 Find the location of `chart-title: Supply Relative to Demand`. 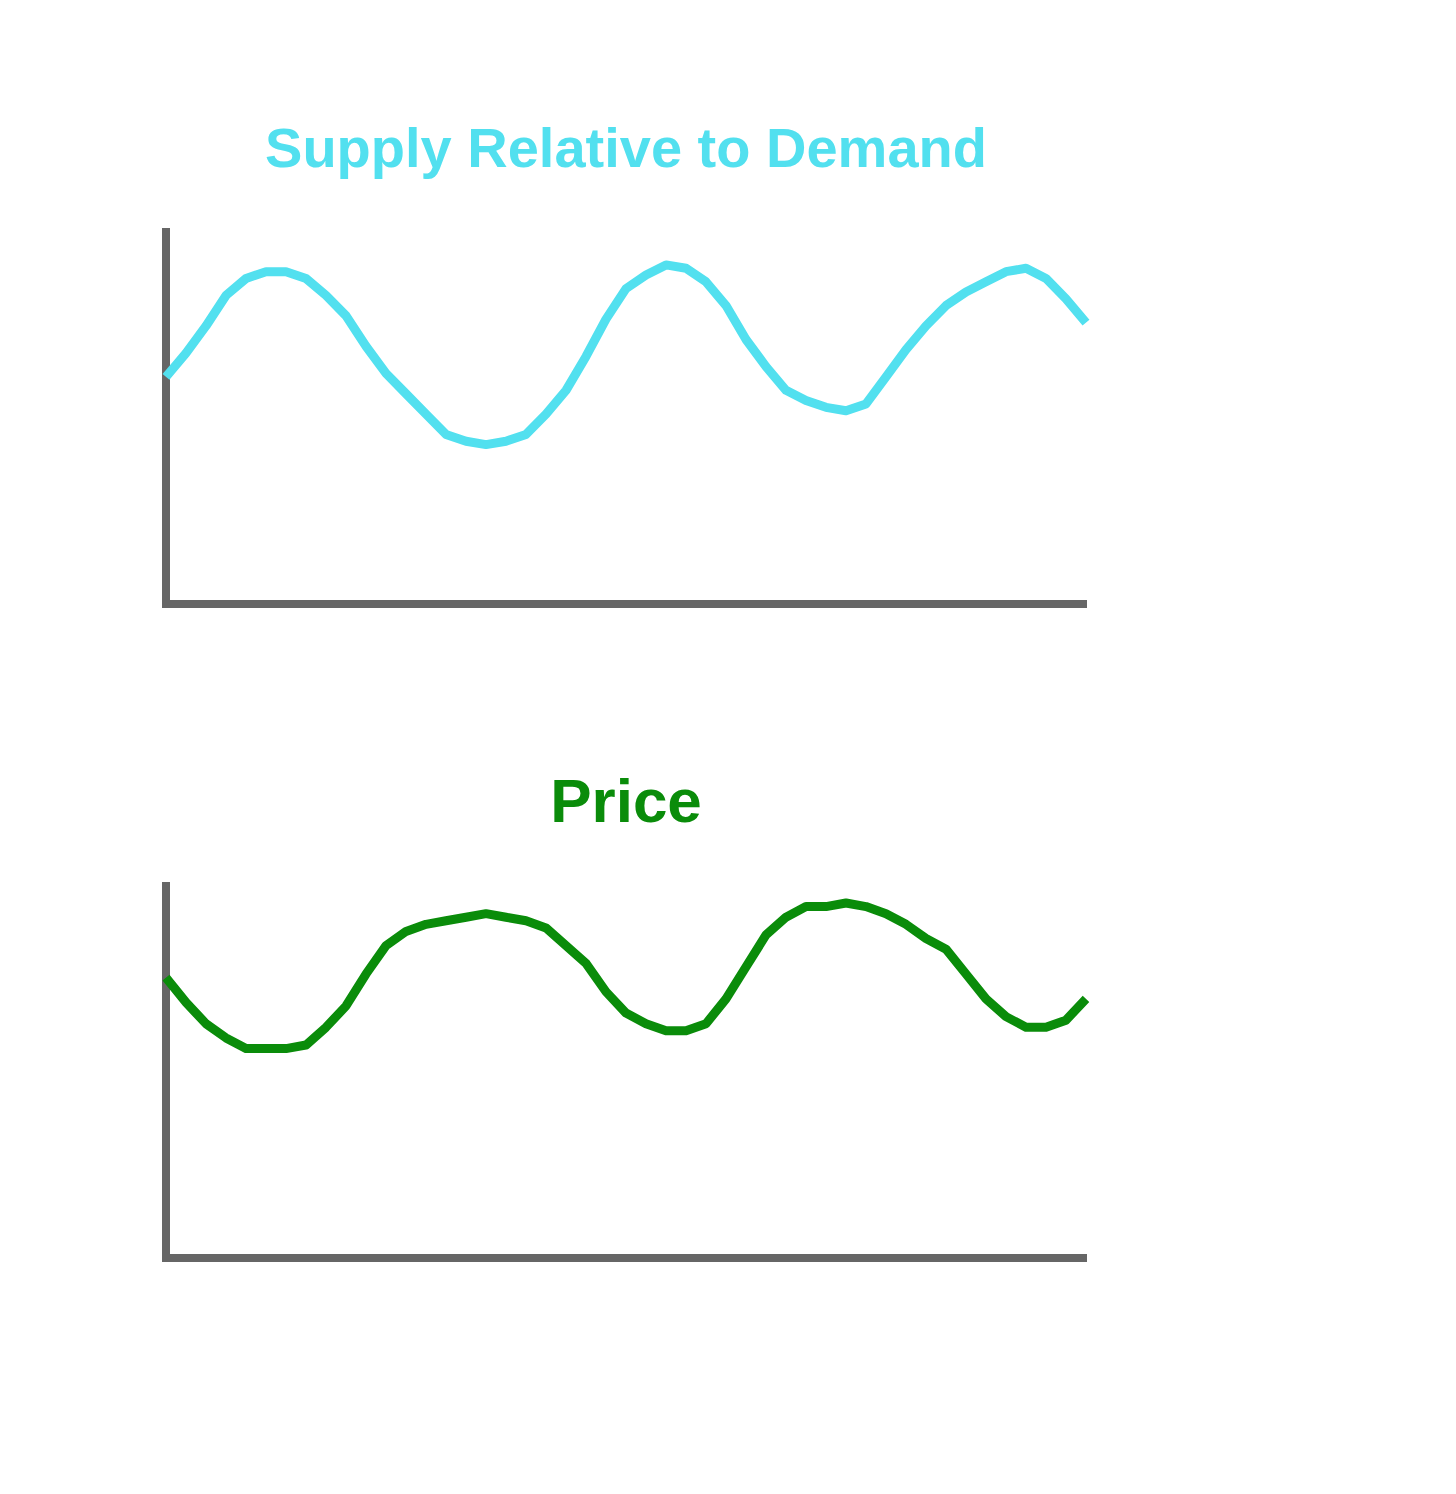

chart-title: Supply Relative to Demand is located at coordinates (626, 148).